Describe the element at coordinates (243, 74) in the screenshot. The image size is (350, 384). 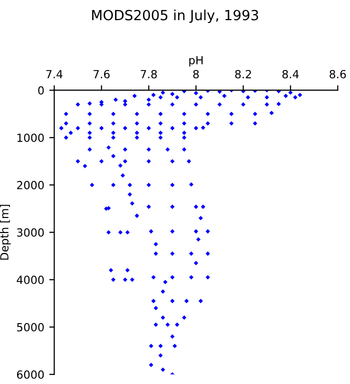
I see `x-tick-label: 8.2` at that location.